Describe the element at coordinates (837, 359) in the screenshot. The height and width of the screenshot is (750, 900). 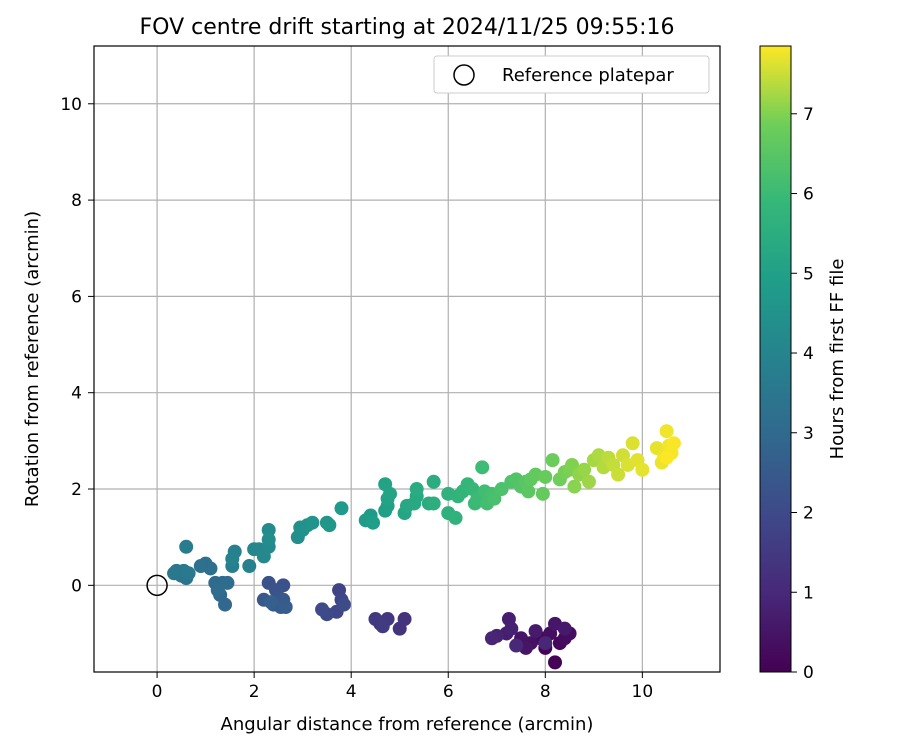
I see `colorbar-label: Hours from first FF file` at that location.